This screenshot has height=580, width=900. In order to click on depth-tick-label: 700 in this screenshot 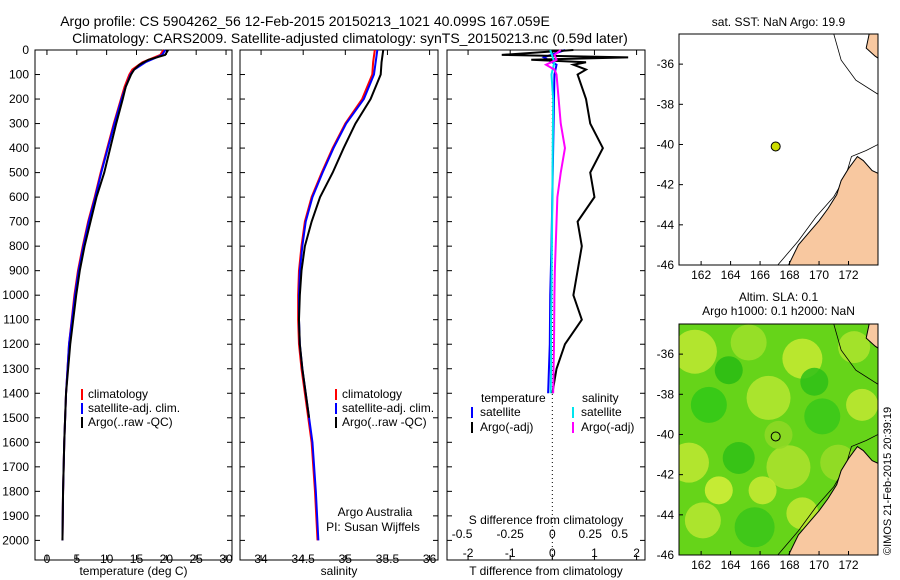, I will do `click(19, 222)`.